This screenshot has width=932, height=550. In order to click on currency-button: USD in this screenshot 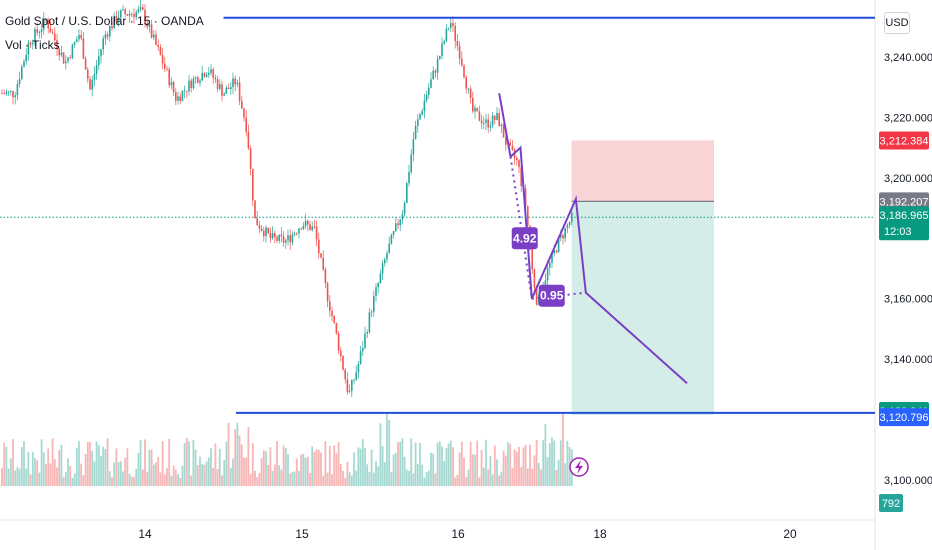, I will do `click(897, 23)`.